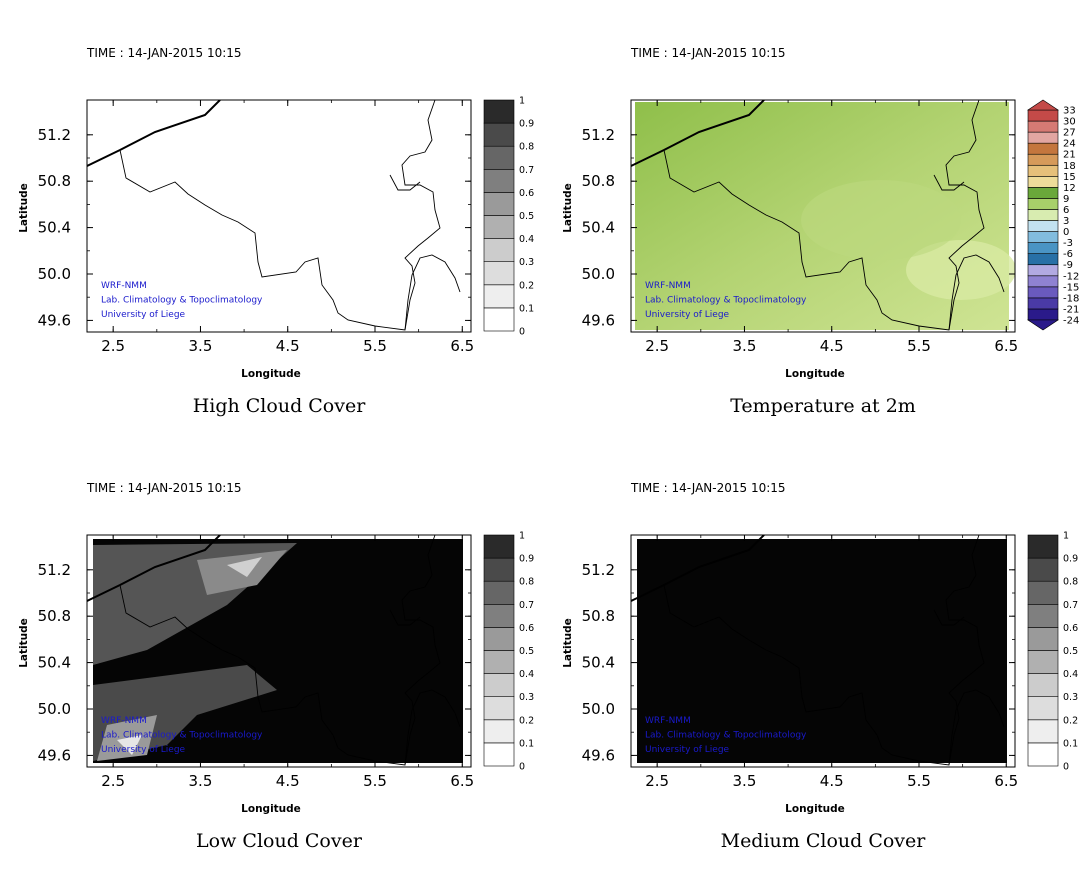 The width and height of the screenshot is (1087, 869). Describe the element at coordinates (54, 181) in the screenshot. I see `y-tick-label: 50.8` at that location.